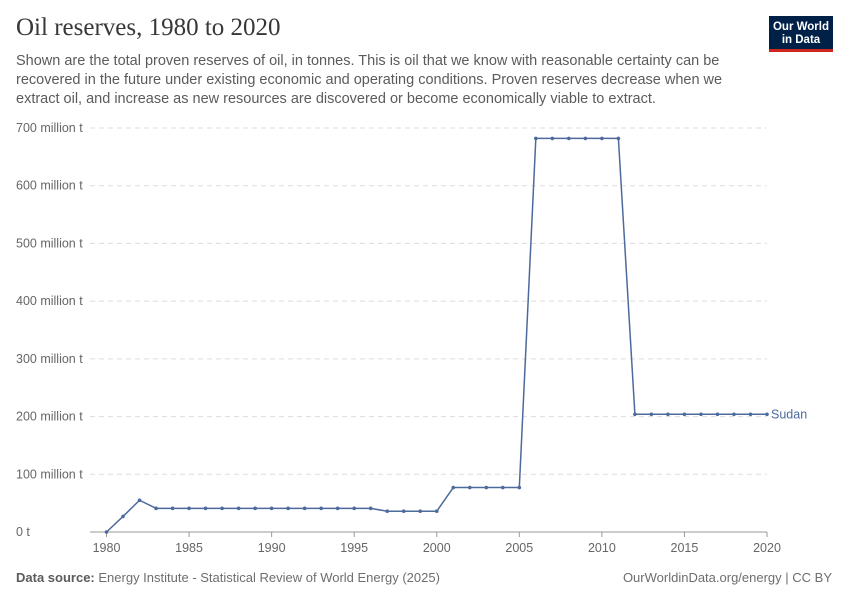 The width and height of the screenshot is (850, 600). I want to click on y-tick-label: 500 million t, so click(49, 243).